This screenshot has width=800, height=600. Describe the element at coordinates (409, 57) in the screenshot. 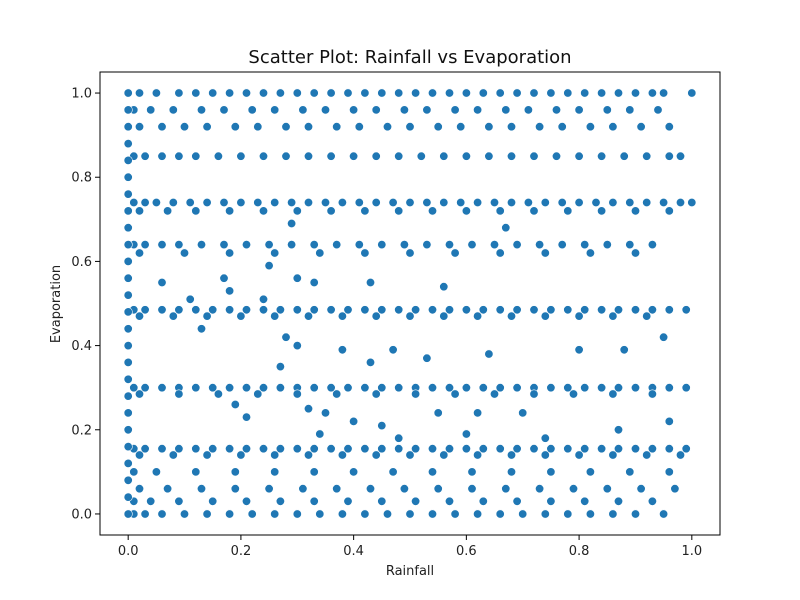

I see `chart-title: Scatter Plot: Rainfall vs Evaporation` at that location.